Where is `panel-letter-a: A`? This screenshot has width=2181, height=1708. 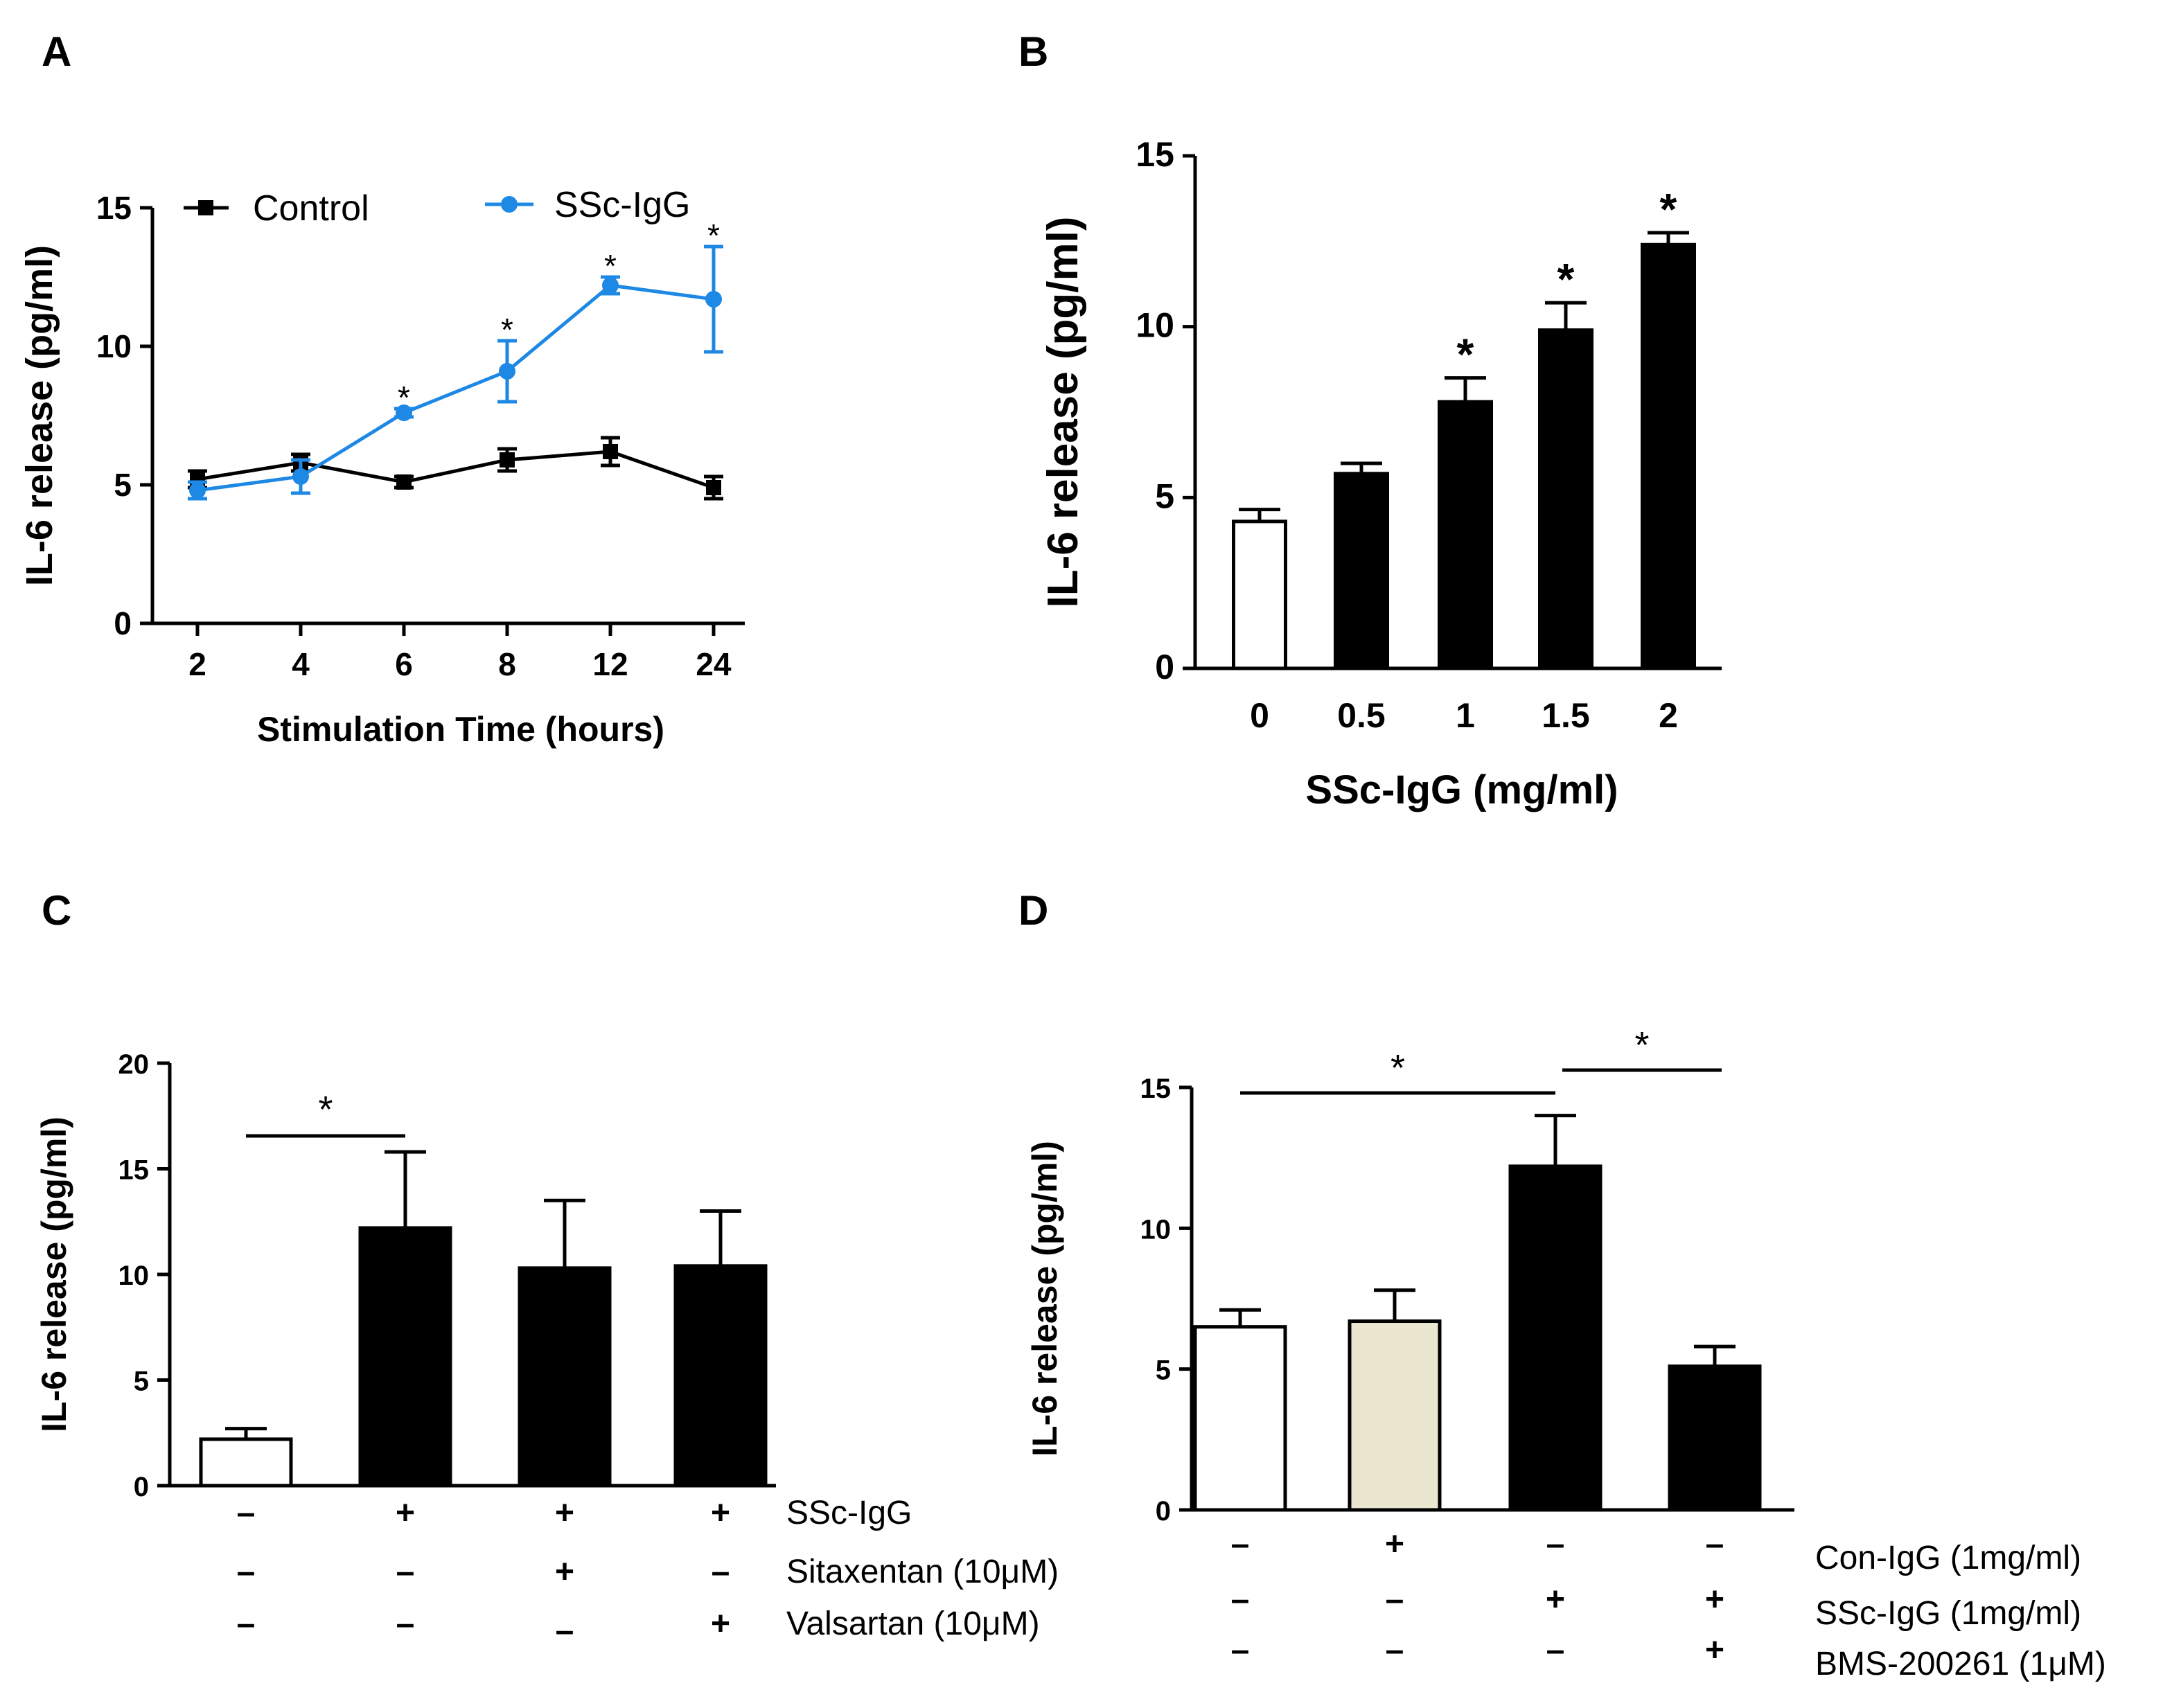
panel-letter-a: A is located at coordinates (57, 51).